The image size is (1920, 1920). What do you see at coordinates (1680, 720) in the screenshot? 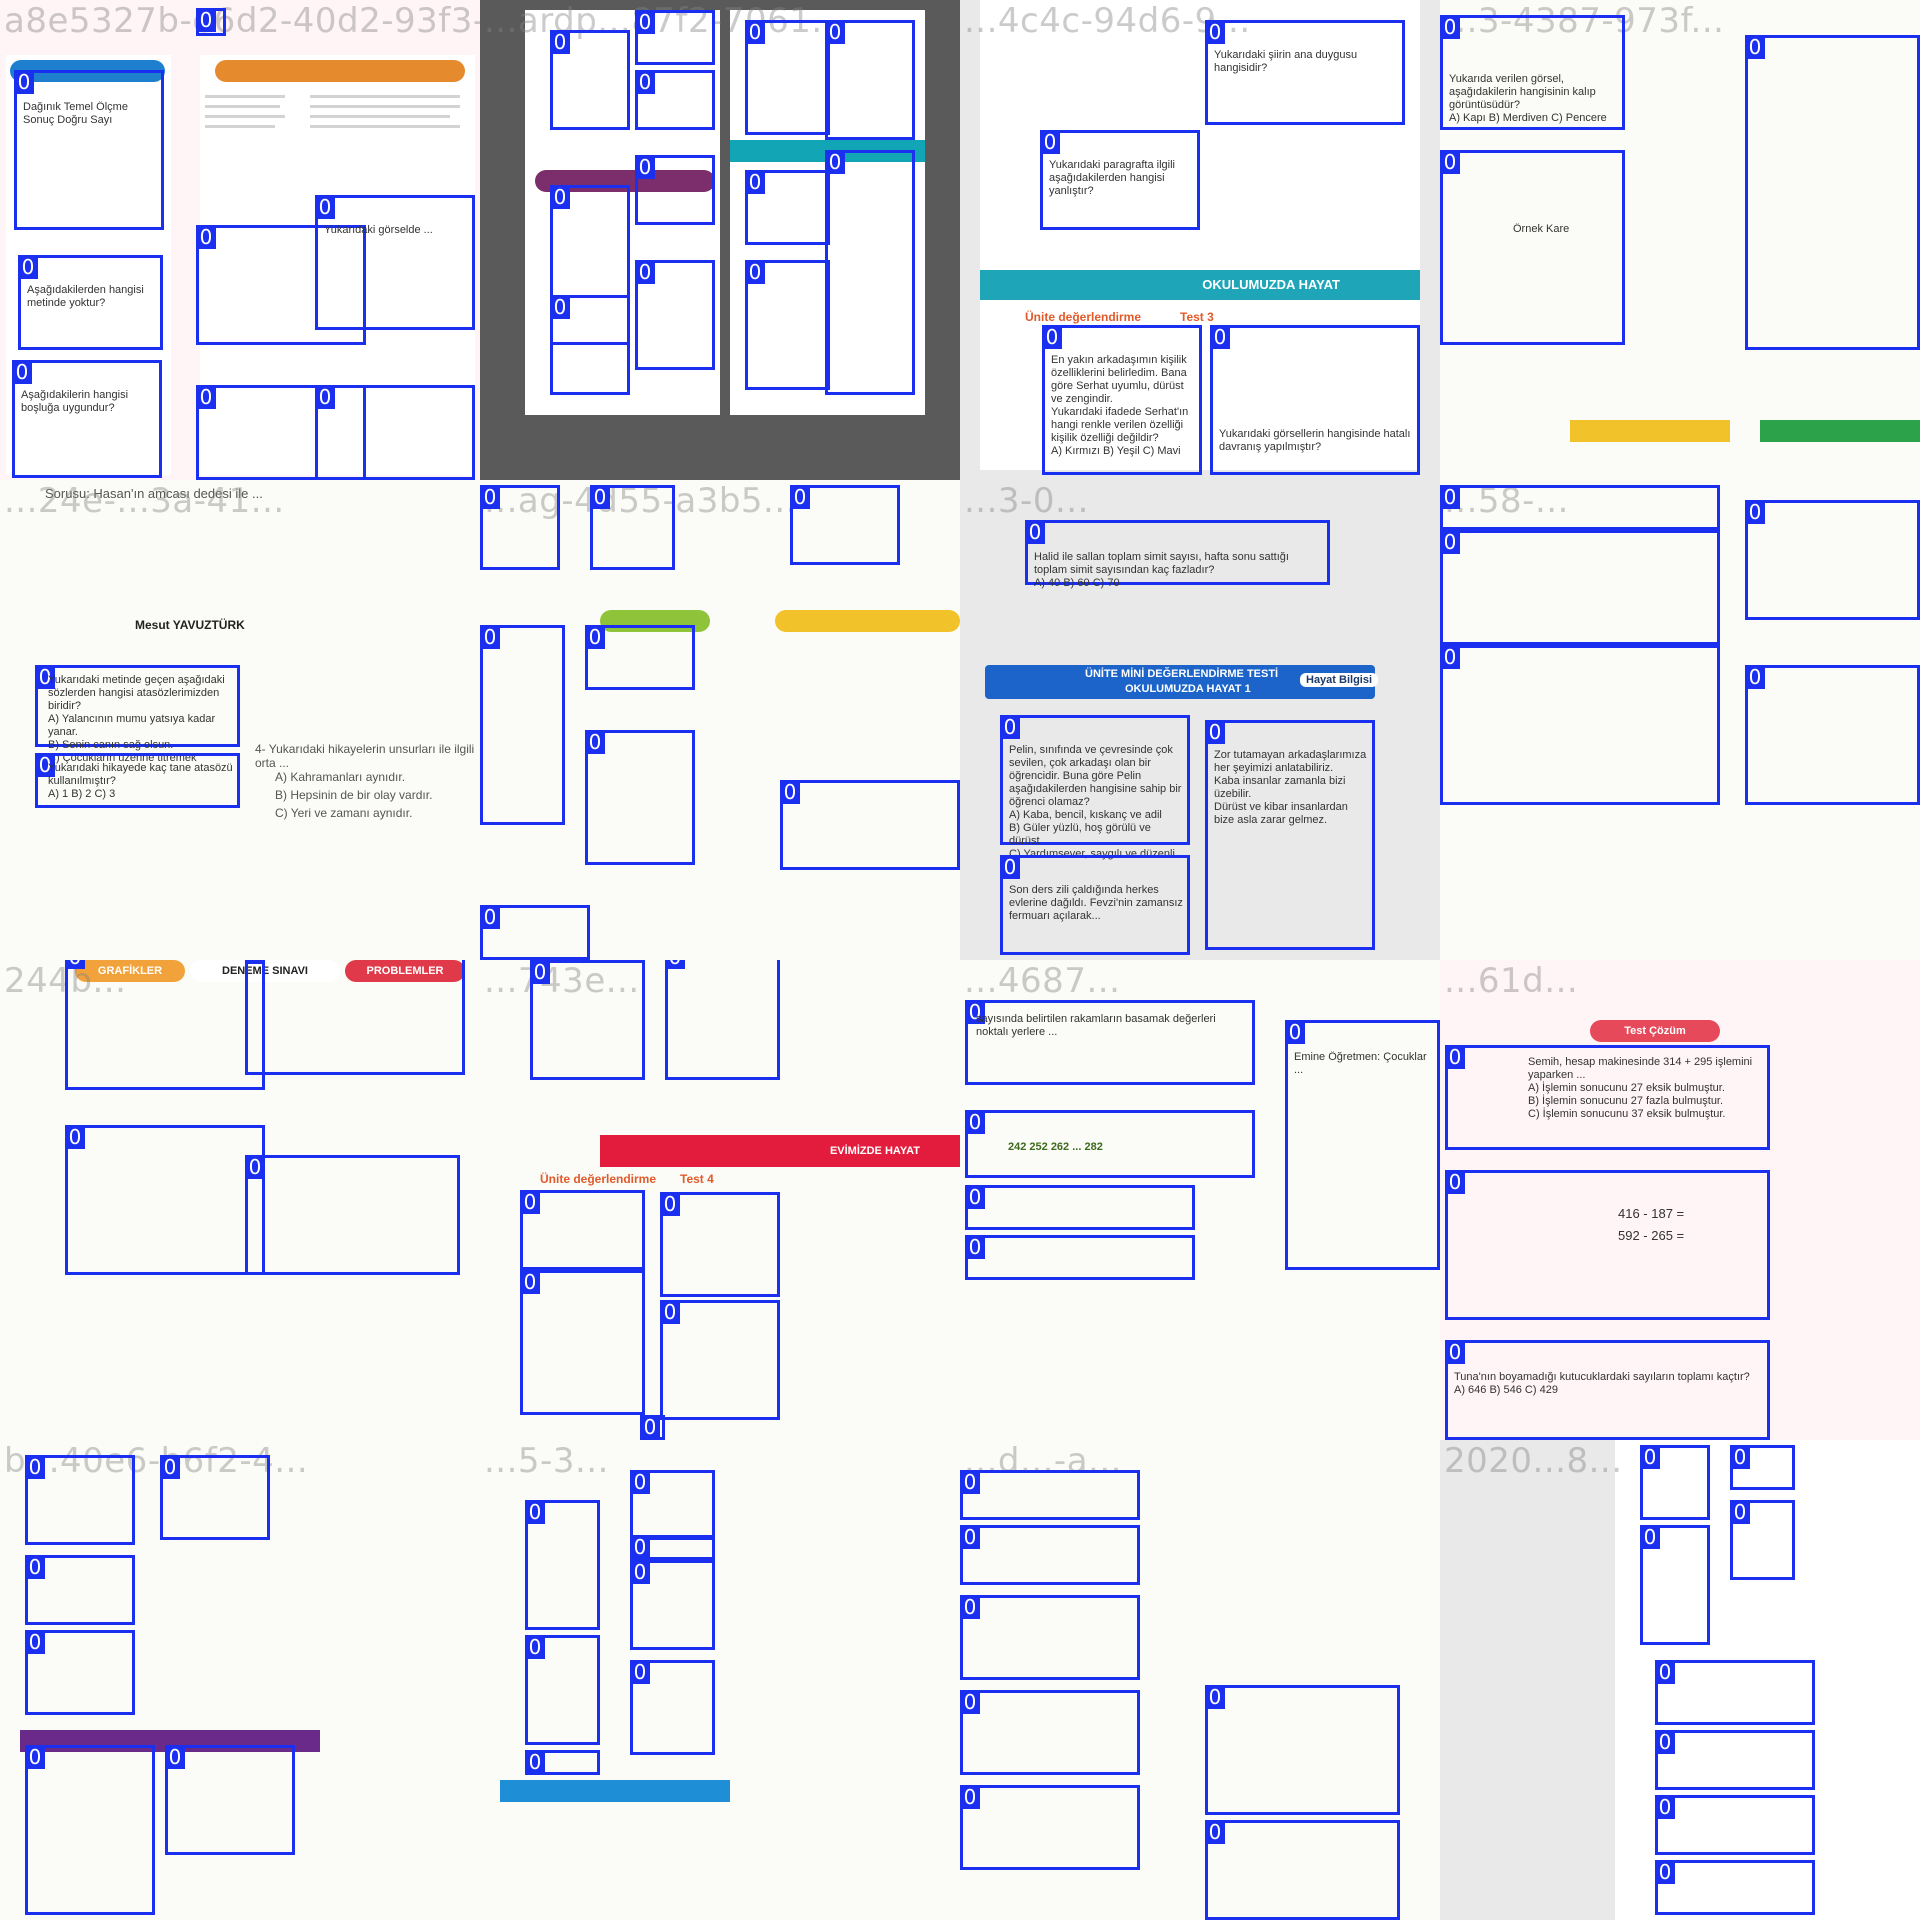
I see `tile-8: ...58-... 0 0 0 0 0` at bounding box center [1680, 720].